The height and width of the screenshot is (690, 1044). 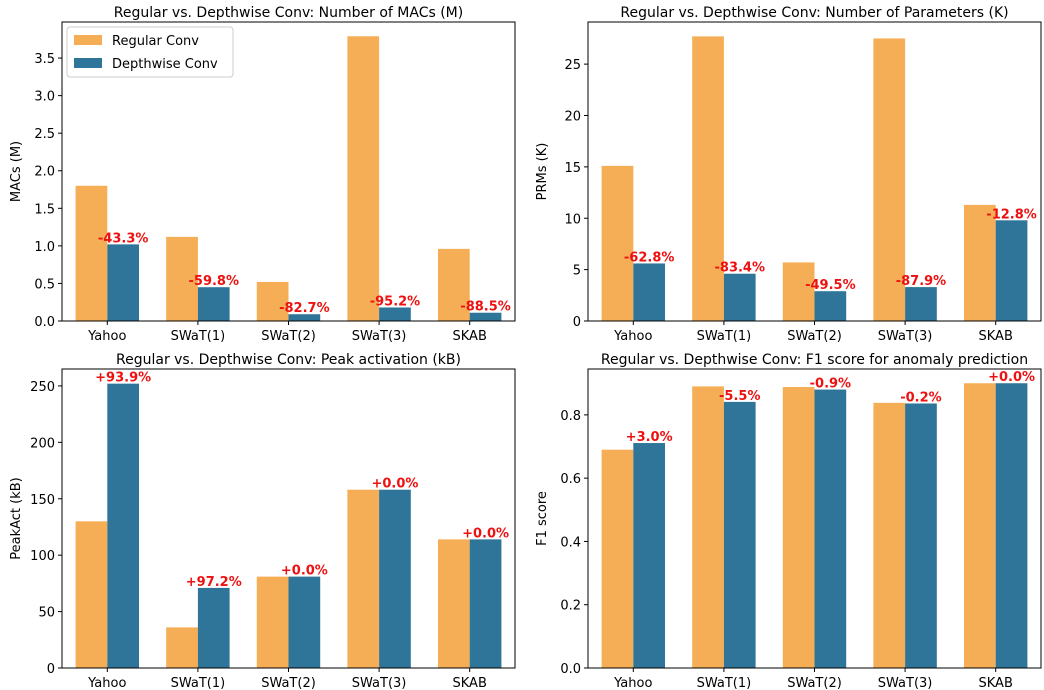 What do you see at coordinates (572, 168) in the screenshot?
I see `y-tick-label: 15` at bounding box center [572, 168].